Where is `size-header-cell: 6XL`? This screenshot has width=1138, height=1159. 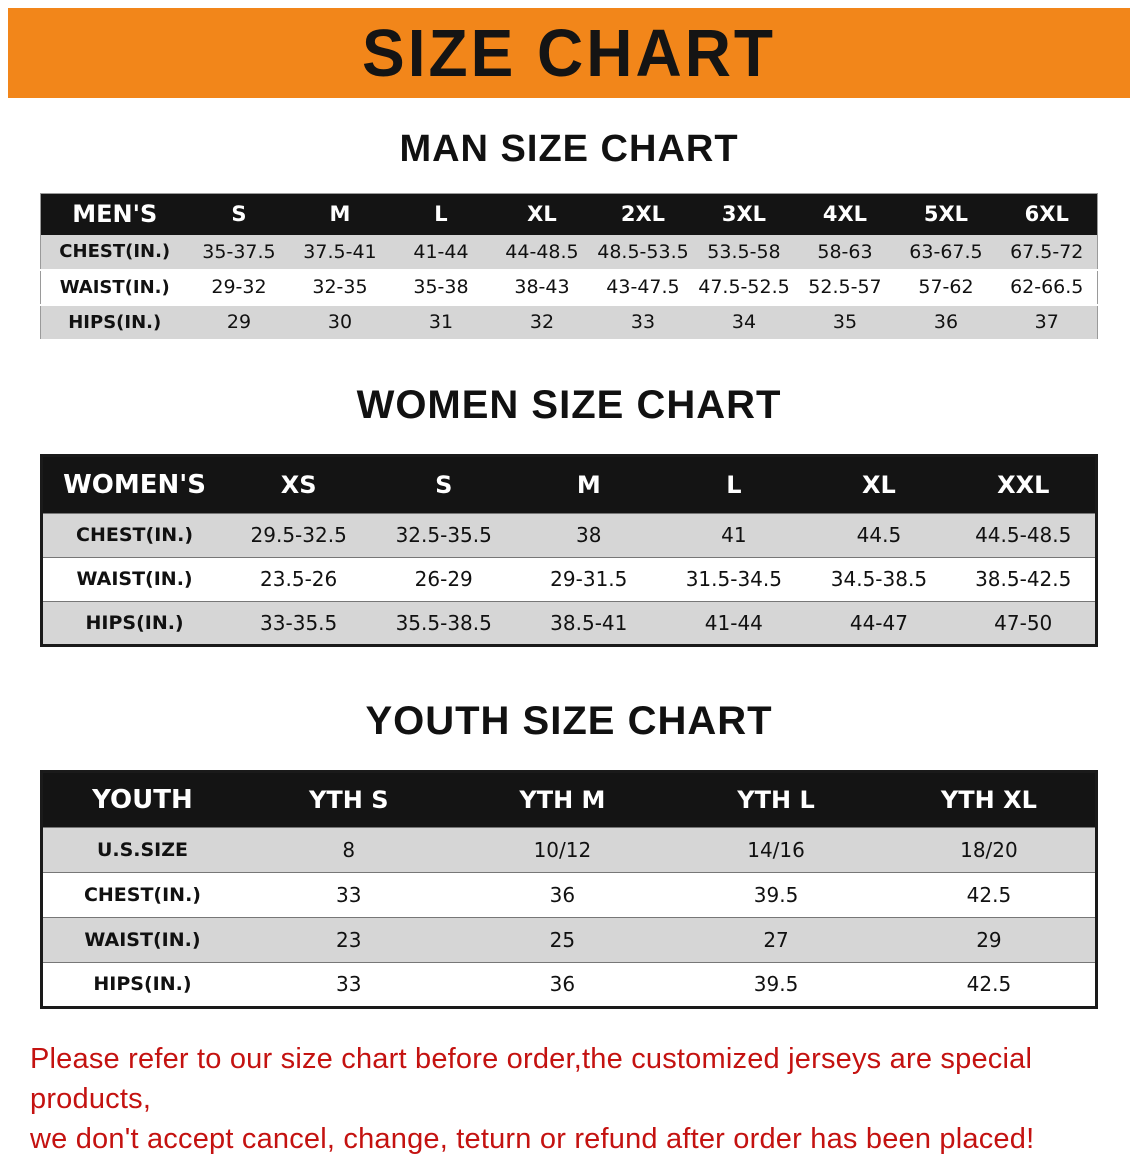 size-header-cell: 6XL is located at coordinates (1047, 214).